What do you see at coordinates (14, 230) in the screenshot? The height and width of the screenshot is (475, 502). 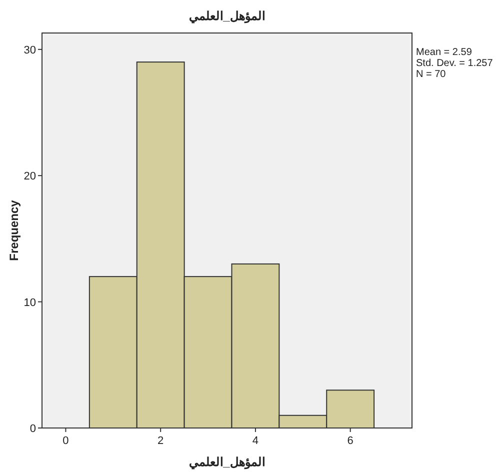 I see `y-axis-title: Frequency` at bounding box center [14, 230].